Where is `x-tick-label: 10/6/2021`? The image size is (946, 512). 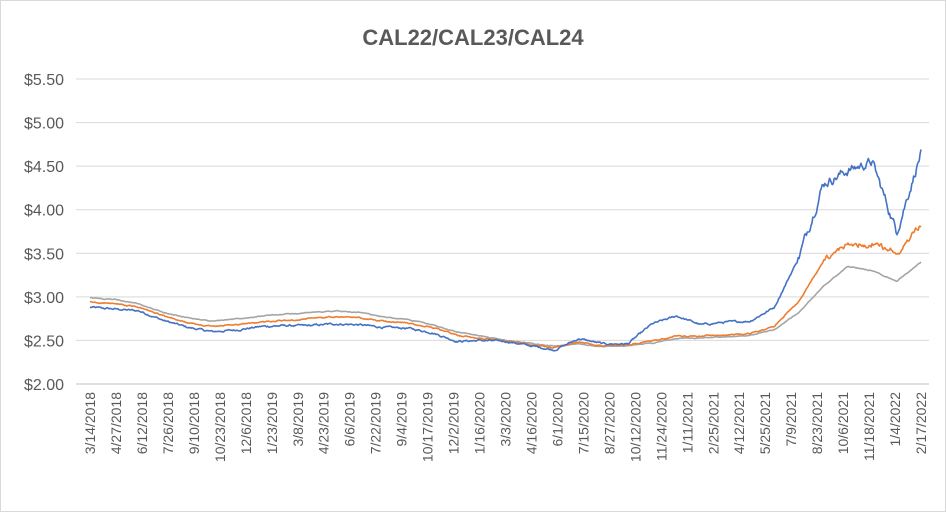
x-tick-label: 10/6/2021 is located at coordinates (843, 423).